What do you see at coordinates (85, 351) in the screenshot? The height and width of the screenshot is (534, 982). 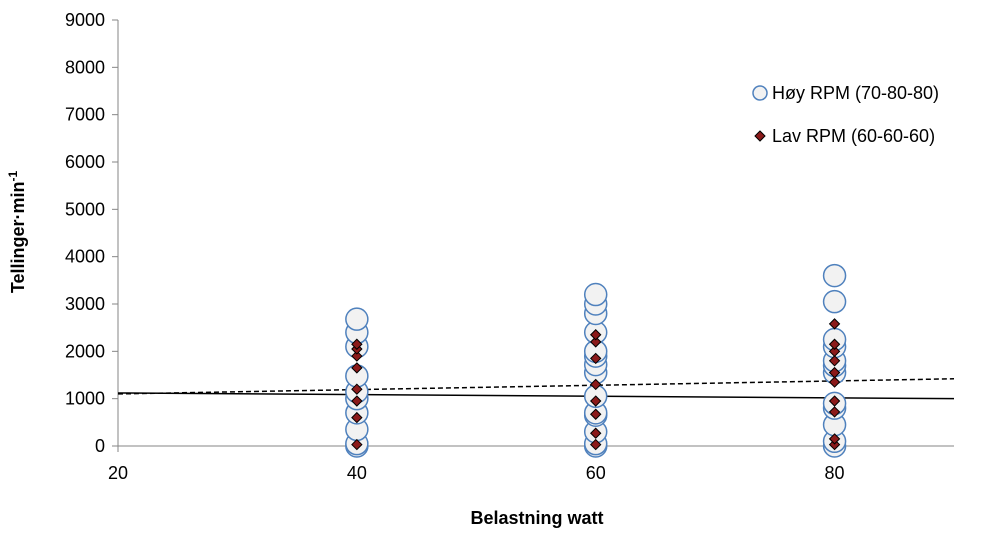 I see `y-tick-label: 2000` at bounding box center [85, 351].